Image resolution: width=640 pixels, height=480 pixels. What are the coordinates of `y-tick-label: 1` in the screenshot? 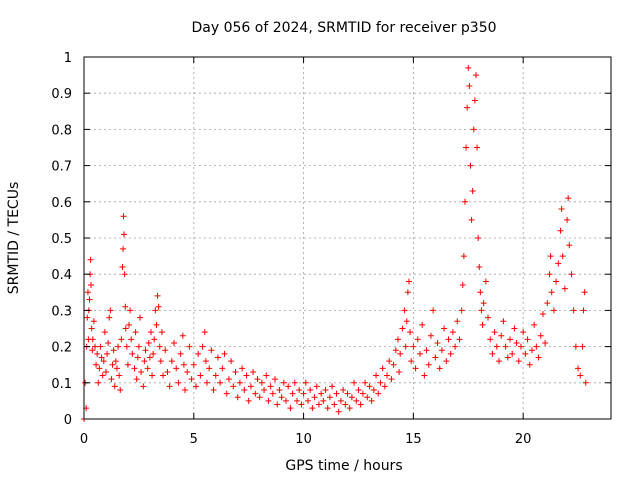 It's located at (68, 58).